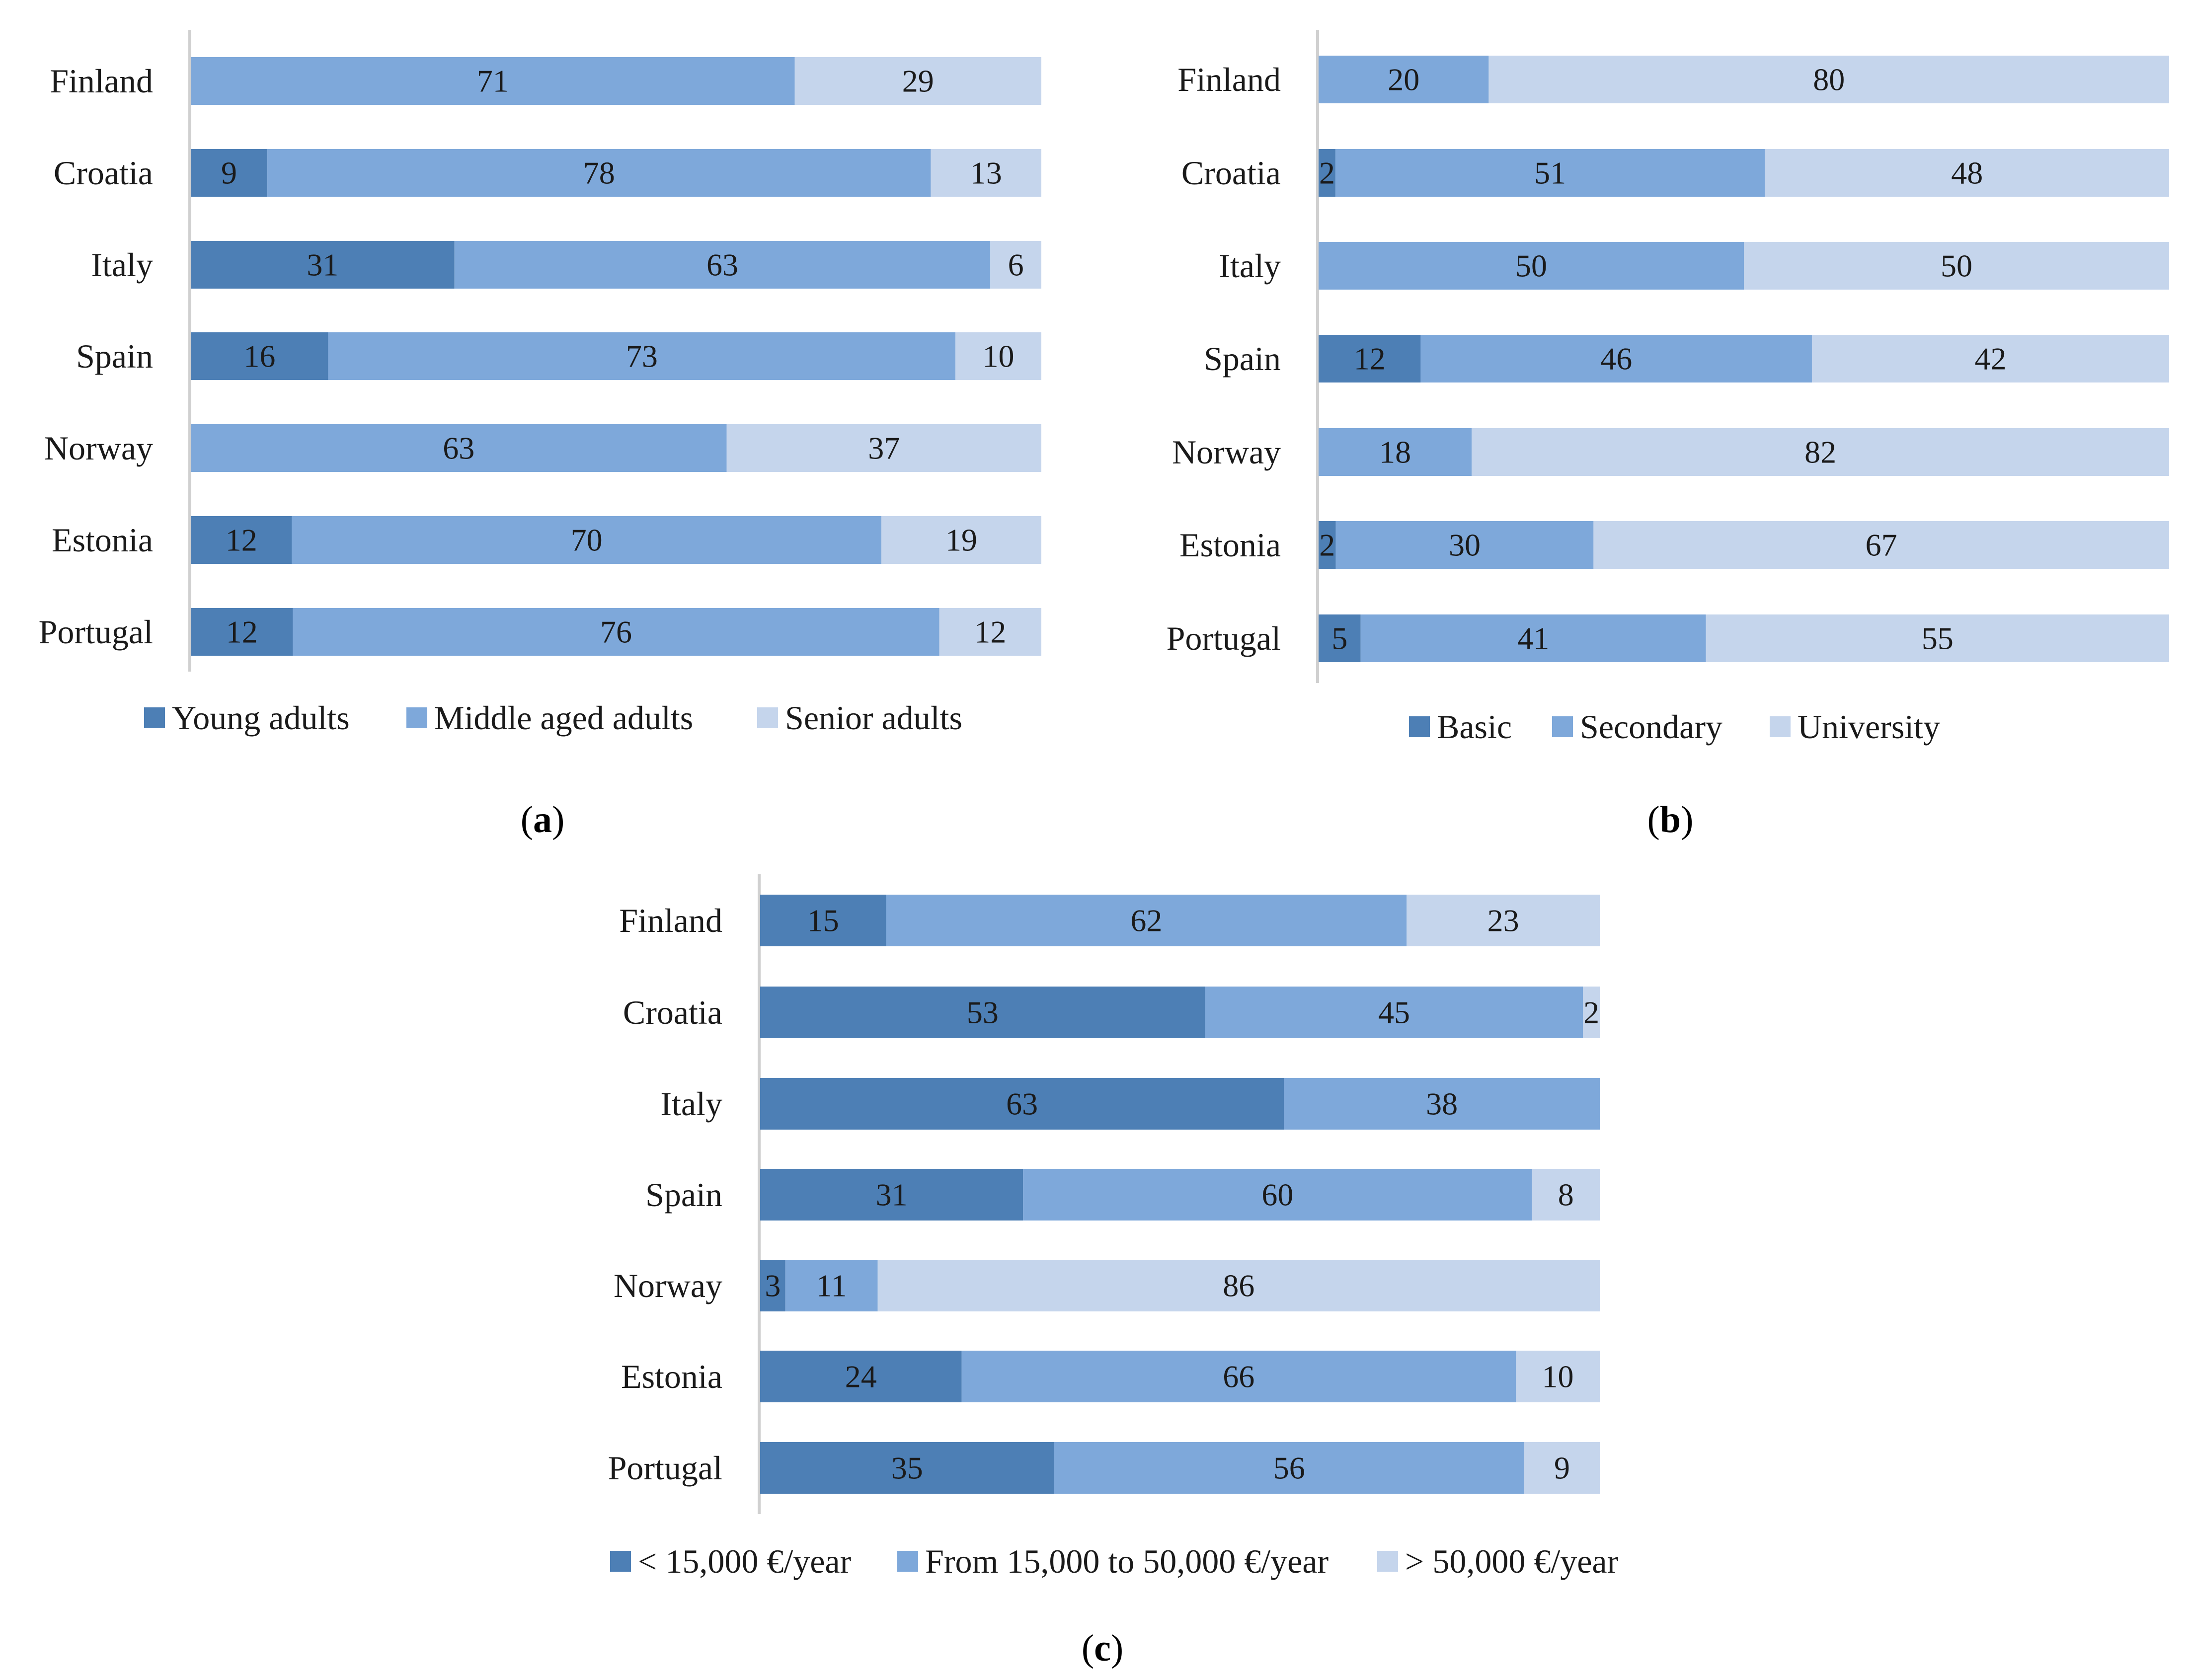 The image size is (2190, 1680). Describe the element at coordinates (1967, 173) in the screenshot. I see `data-label: 48` at that location.